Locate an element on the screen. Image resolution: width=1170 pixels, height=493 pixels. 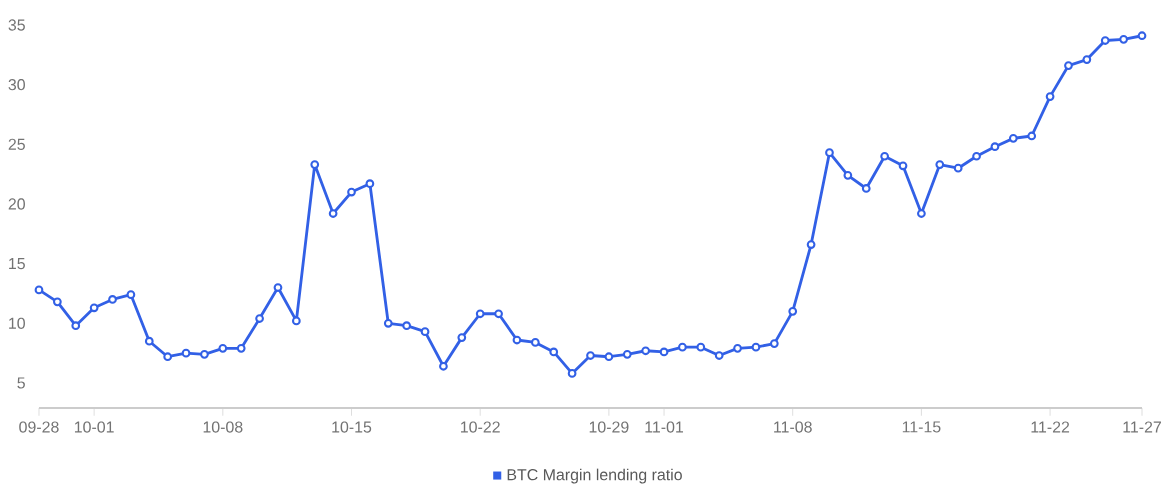
x-tick-label: 10-22 is located at coordinates (480, 427).